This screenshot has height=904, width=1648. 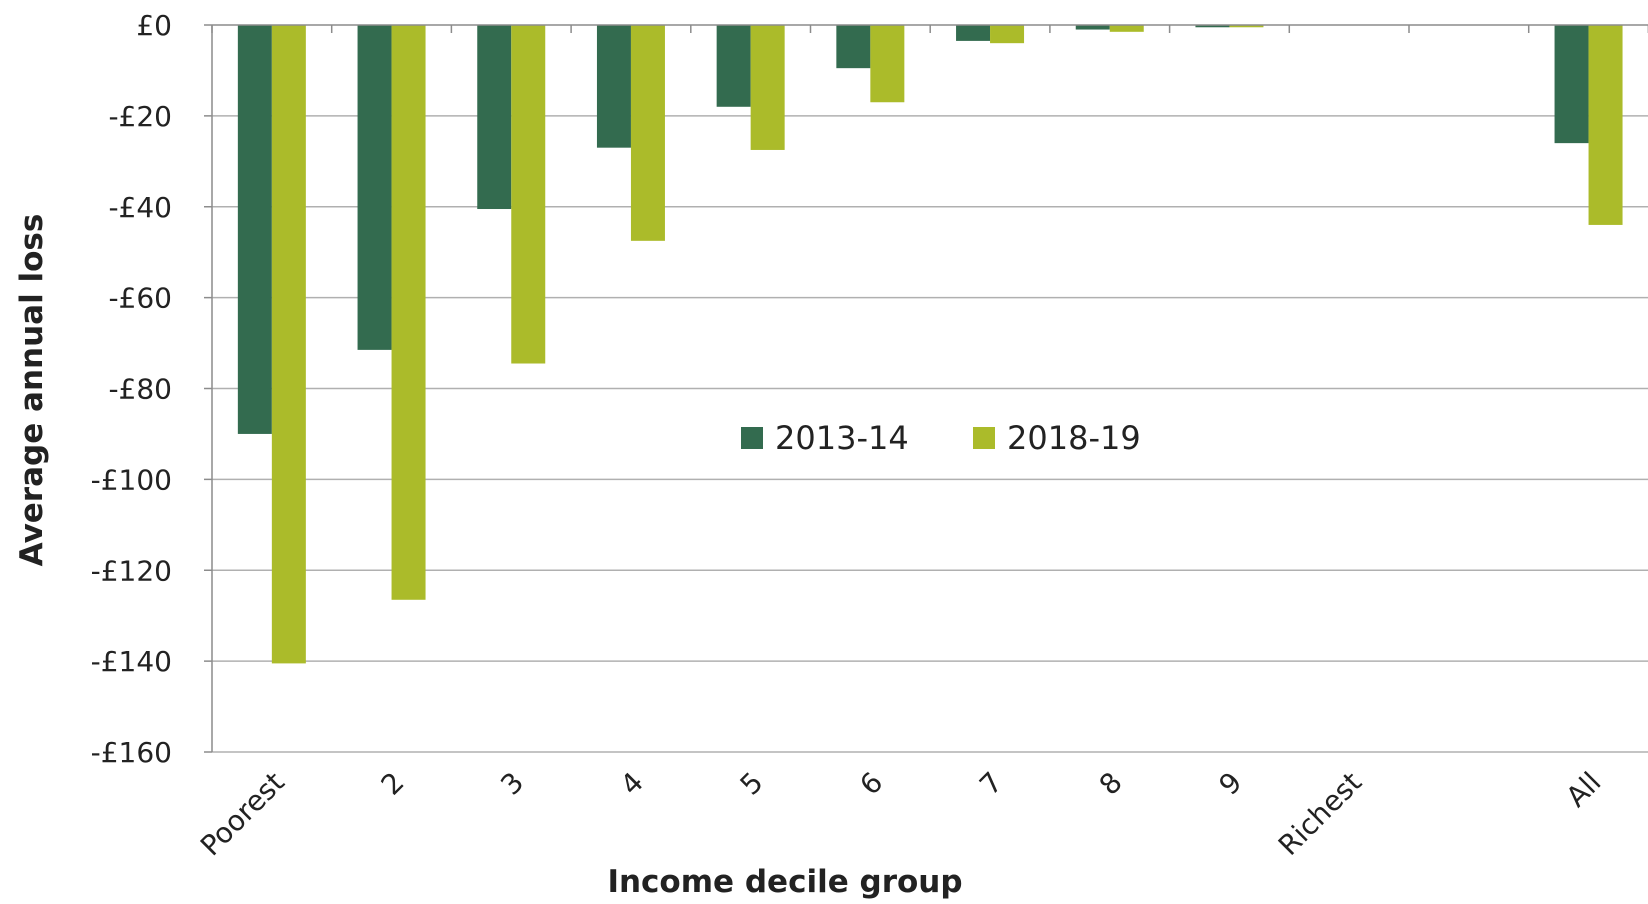 What do you see at coordinates (900, 814) in the screenshot?
I see `x-tick-labels: Poorest 2 3 4 5 6 7 8 9 Richest All` at bounding box center [900, 814].